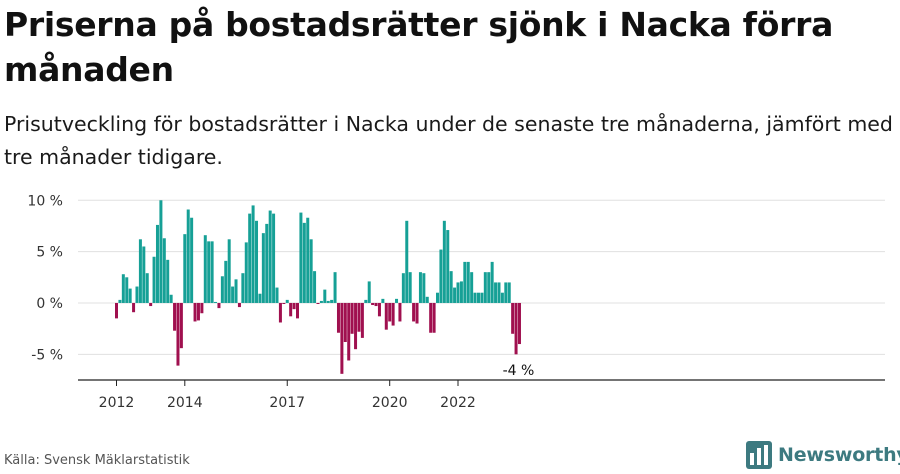  I want to click on x-tick-label: 2022, so click(458, 403).